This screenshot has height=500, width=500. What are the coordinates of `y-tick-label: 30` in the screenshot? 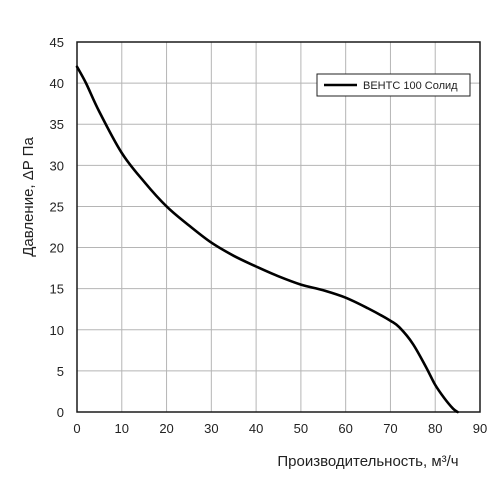 It's located at (57, 165).